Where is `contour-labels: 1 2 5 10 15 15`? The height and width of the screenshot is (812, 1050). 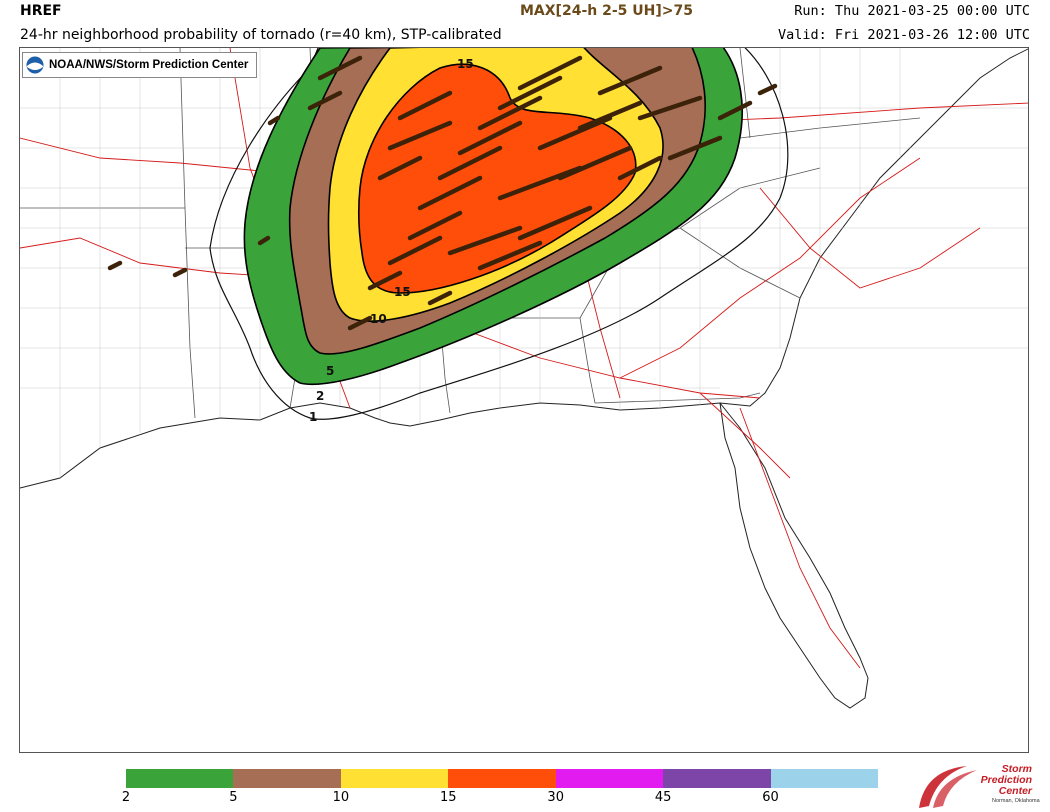
contour-labels: 1 2 5 10 15 15 is located at coordinates (391, 240).